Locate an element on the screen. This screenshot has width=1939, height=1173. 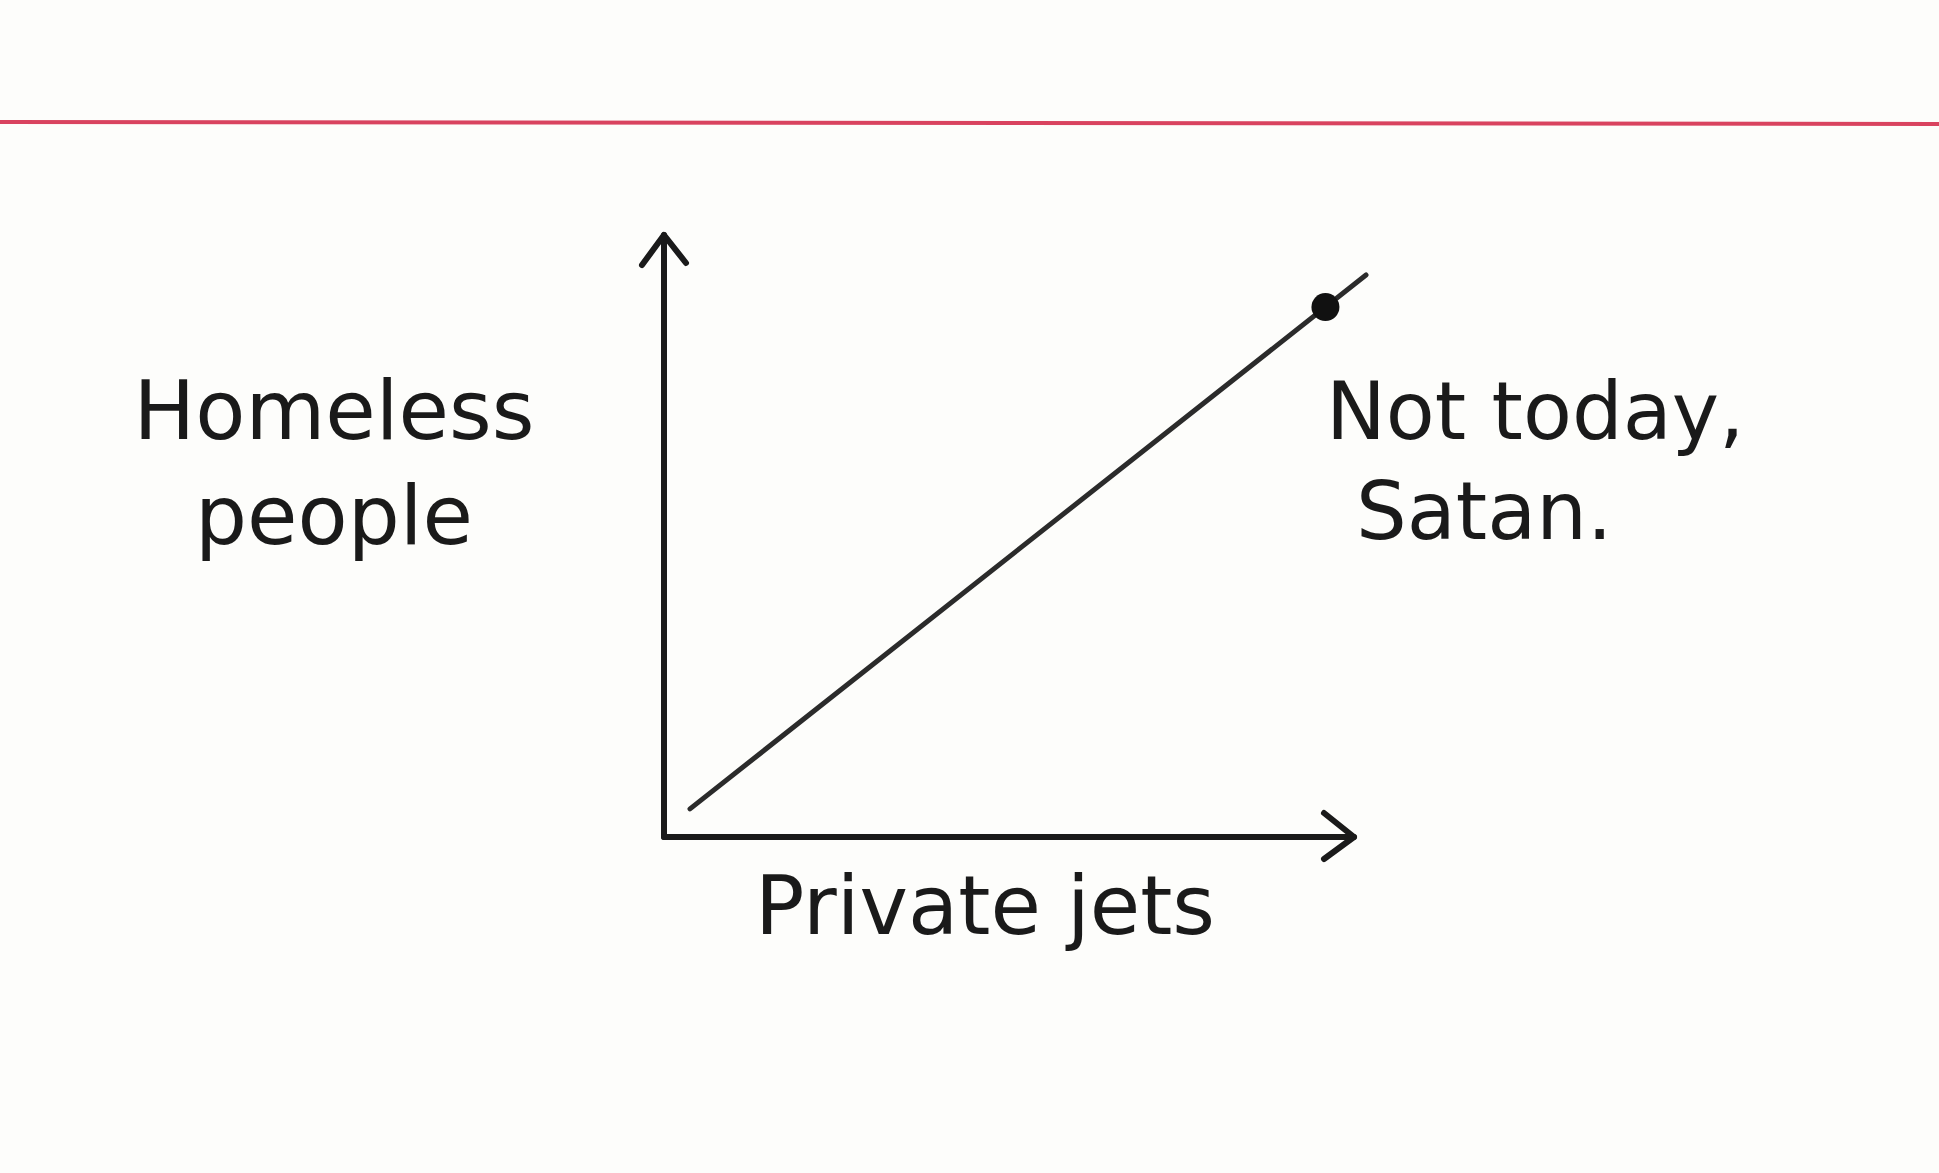
y-axis-title: Homeless people is located at coordinates (334, 463).